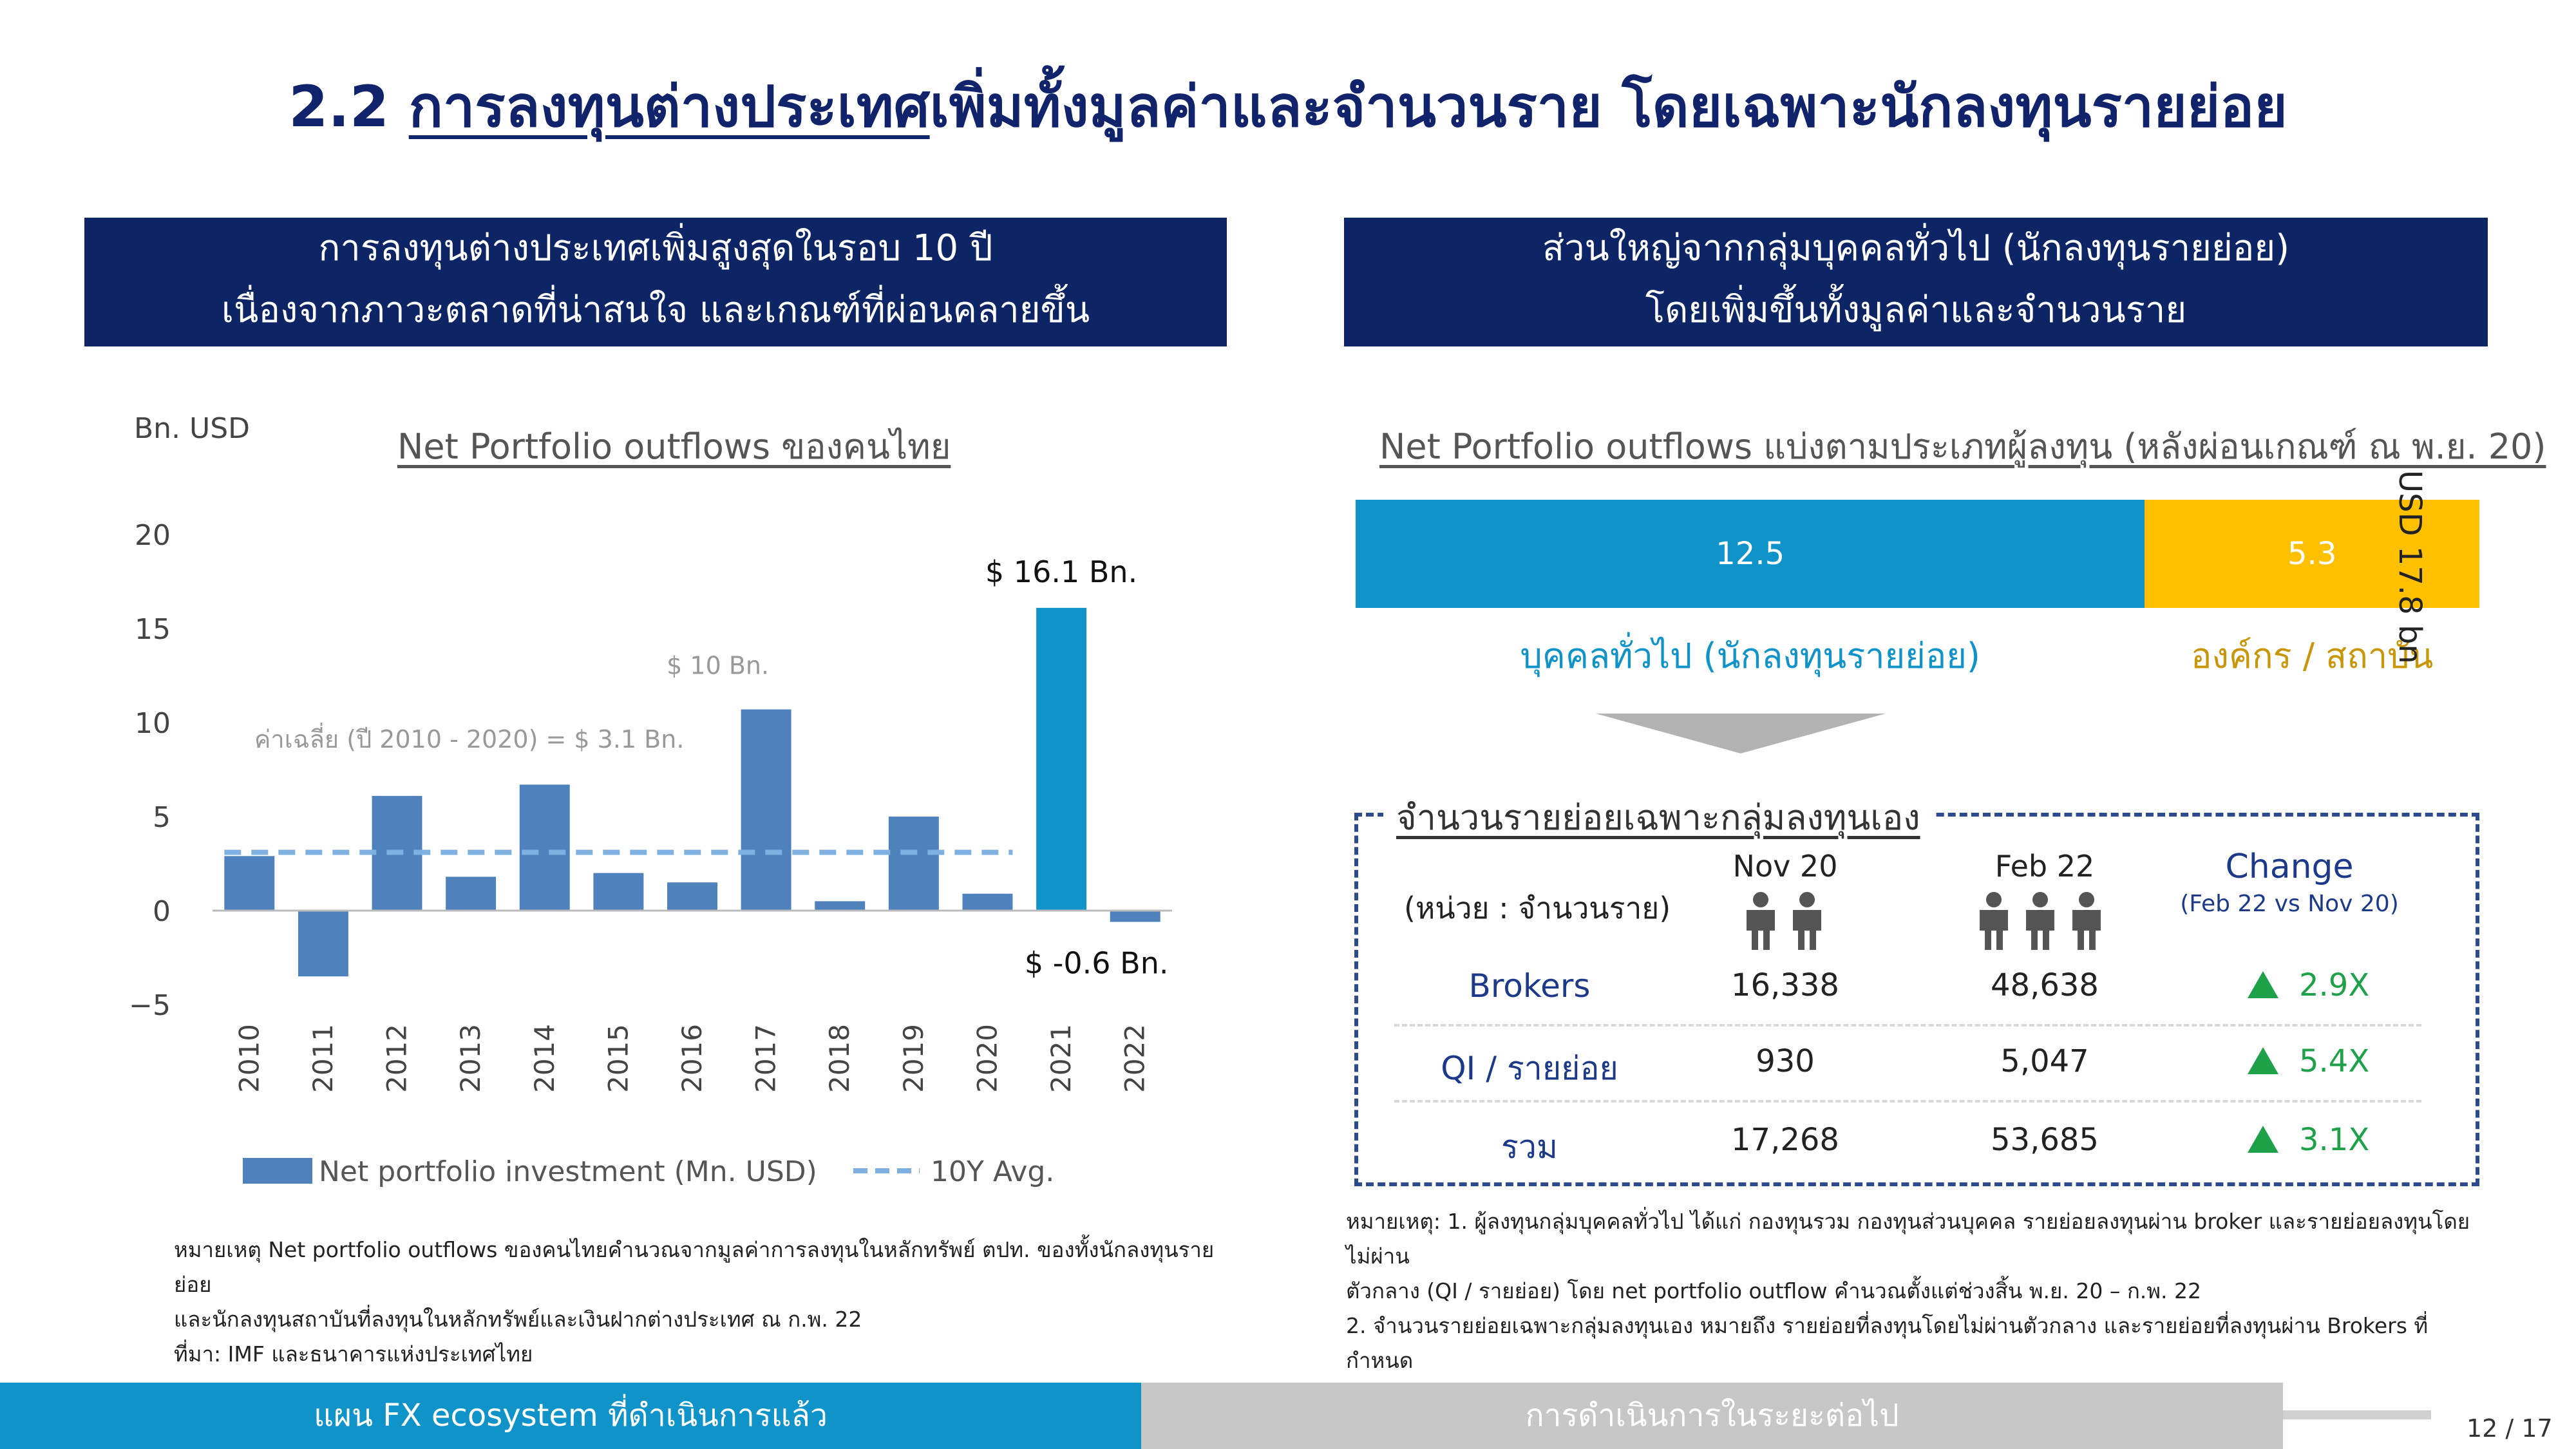 This screenshot has width=2576, height=1449. I want to click on total-label: USD 17.8 bn, so click(2410, 567).